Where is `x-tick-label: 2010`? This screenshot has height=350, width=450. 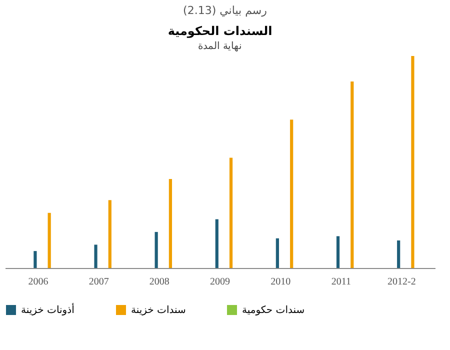
x-tick-label: 2010 is located at coordinates (280, 282).